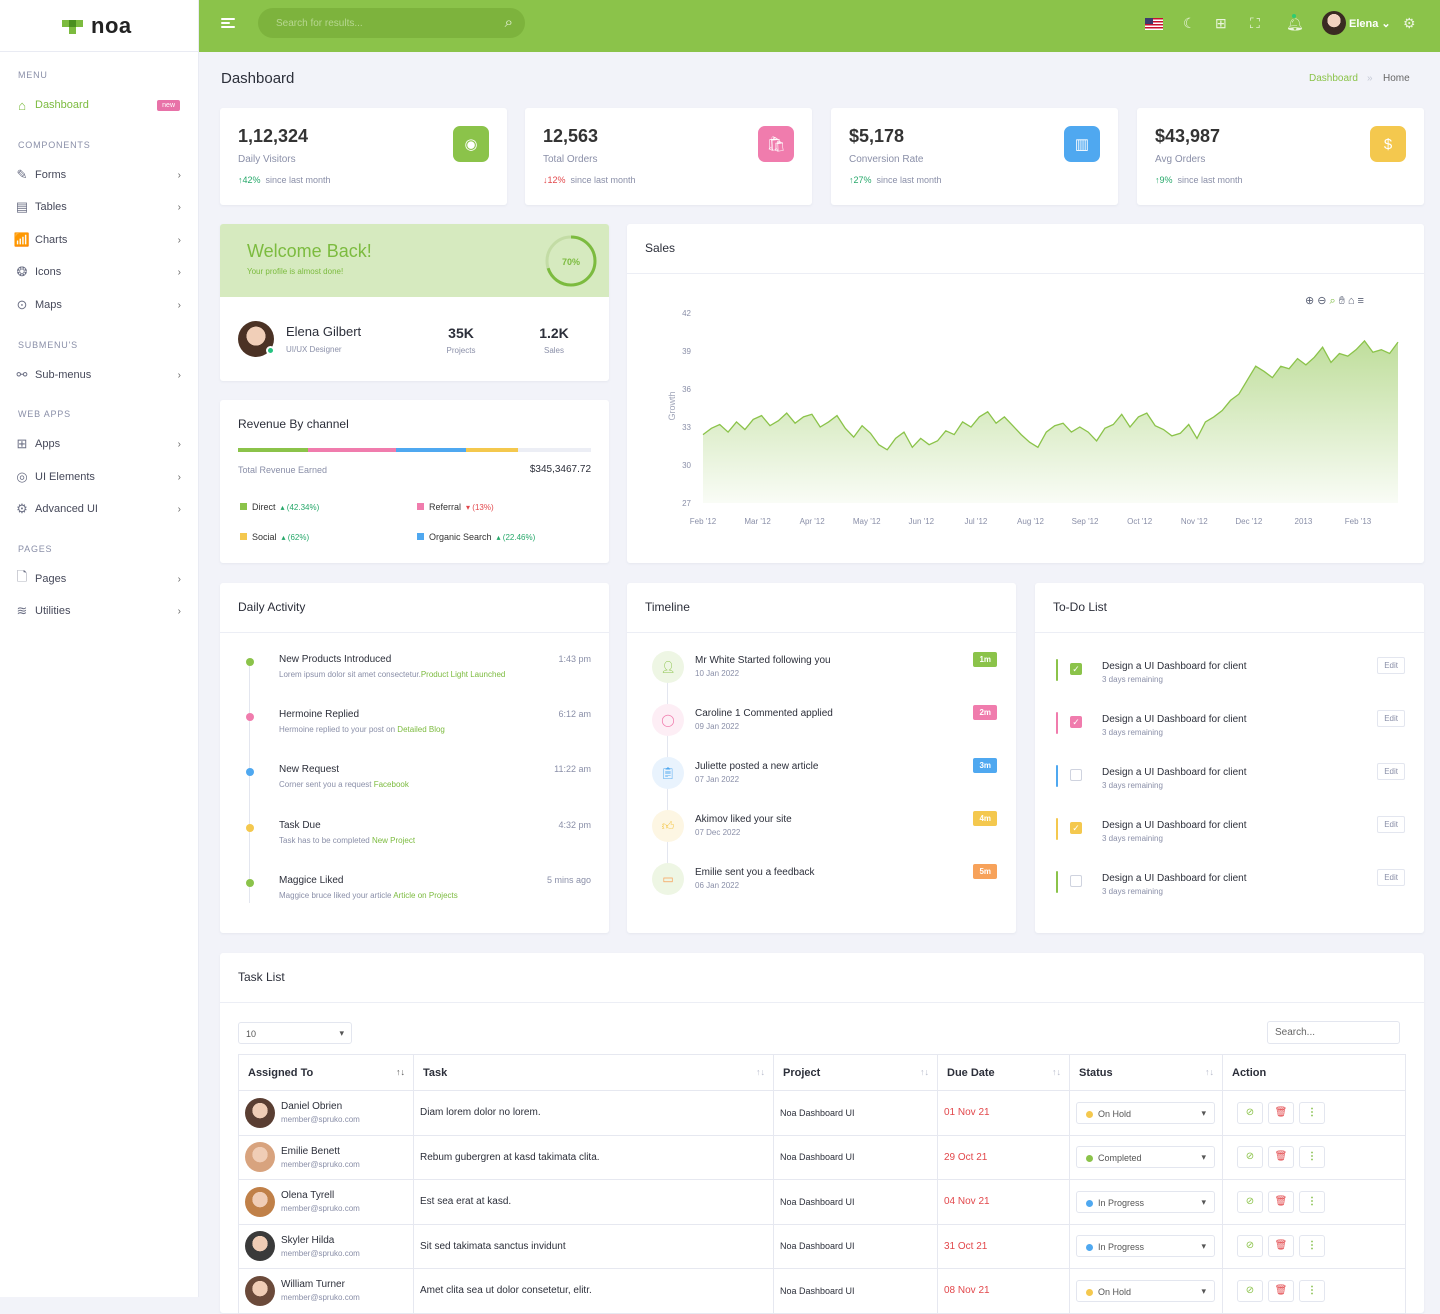  What do you see at coordinates (273, 136) in the screenshot?
I see `stat-value: 1,12,324` at bounding box center [273, 136].